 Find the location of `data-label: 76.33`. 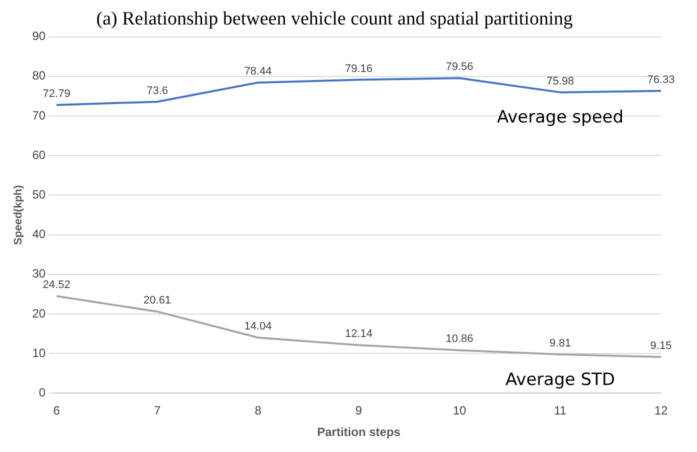

data-label: 76.33 is located at coordinates (661, 80).